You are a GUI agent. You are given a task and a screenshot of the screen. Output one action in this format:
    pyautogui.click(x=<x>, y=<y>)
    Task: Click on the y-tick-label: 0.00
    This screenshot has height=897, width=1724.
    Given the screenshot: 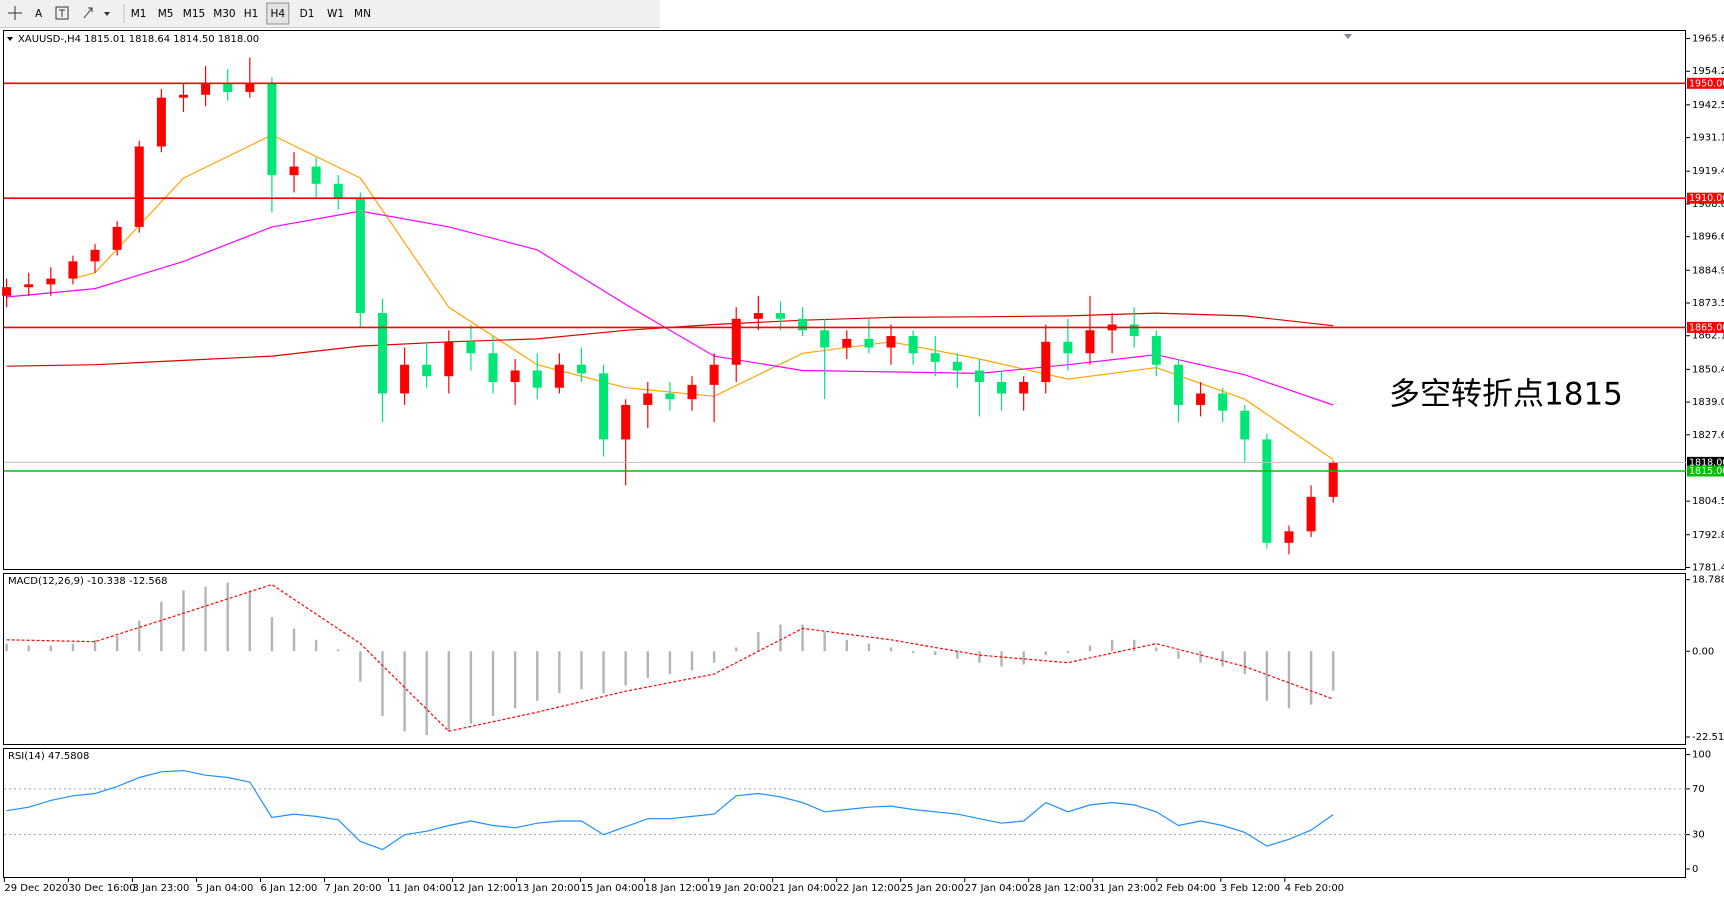 What is the action you would take?
    pyautogui.click(x=1703, y=651)
    